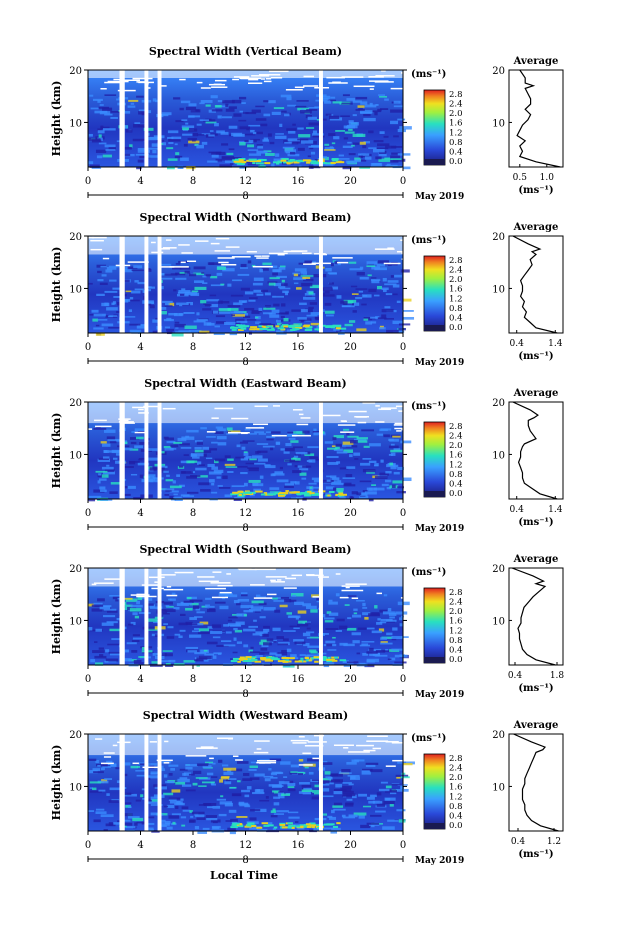  I want to click on date-label: May 2019, so click(439, 529).